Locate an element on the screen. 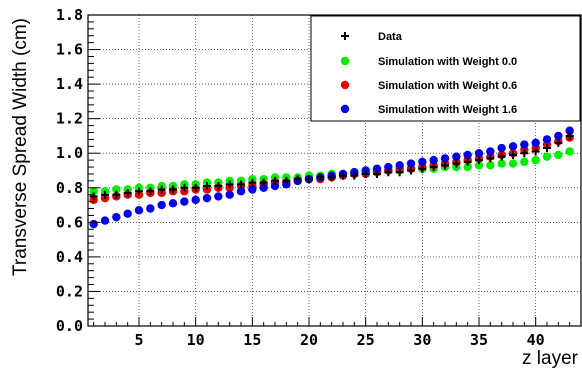 The width and height of the screenshot is (582, 372). y-tick-label: 0.6 is located at coordinates (69, 222).